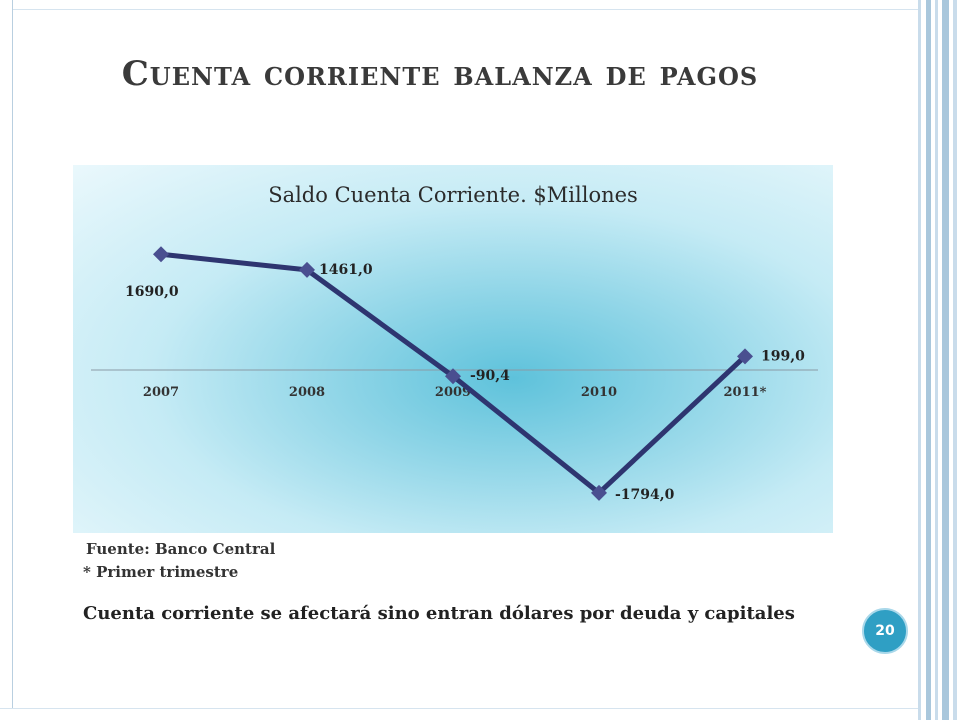  I want to click on x-tick-label: 2010, so click(599, 392).